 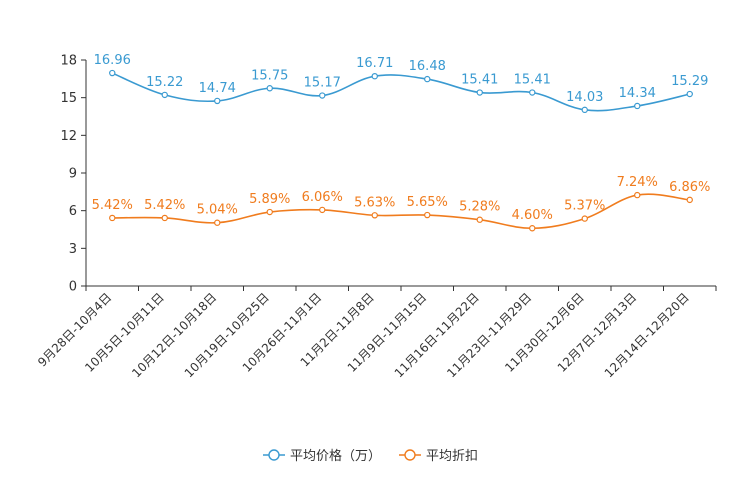 I want to click on y-tick-label: 3, so click(x=73, y=249).